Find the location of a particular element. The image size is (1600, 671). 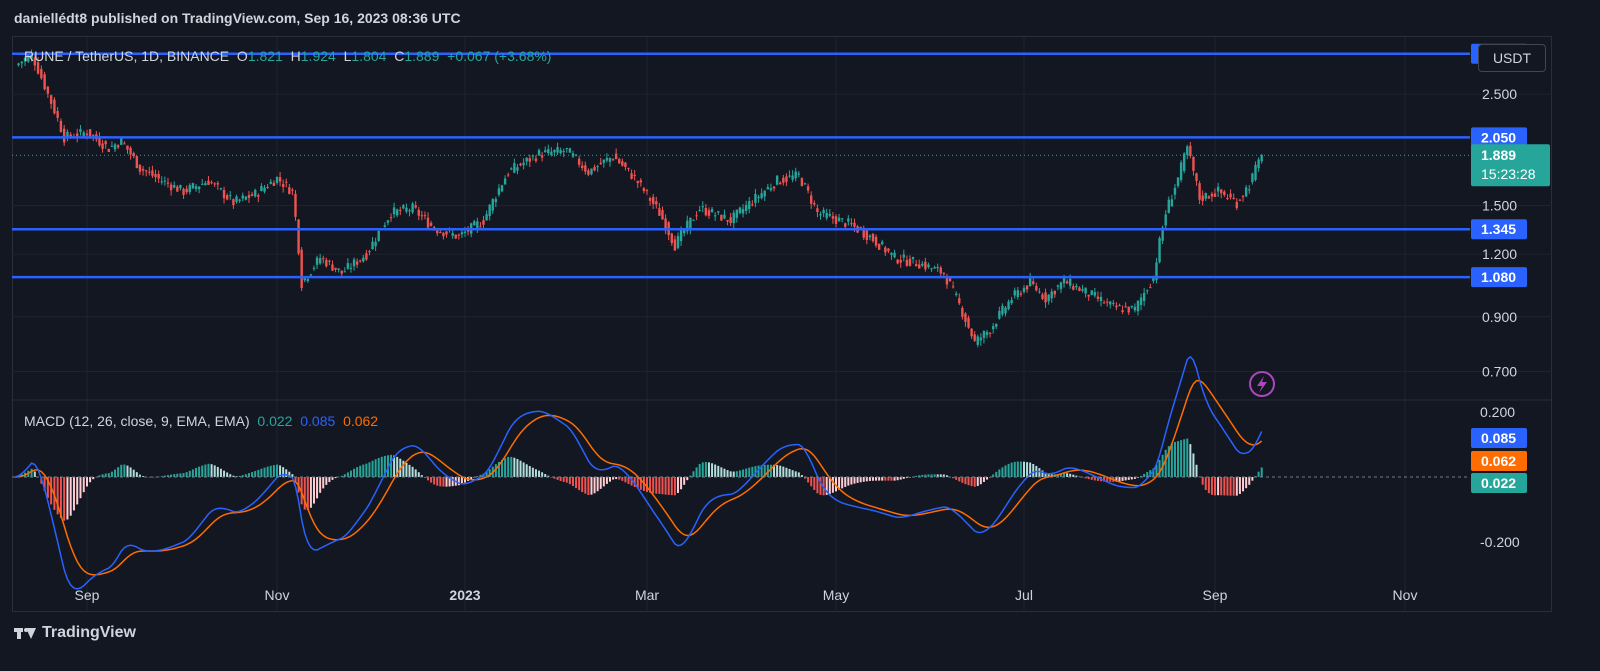

macd-line-value: 0.085 is located at coordinates (318, 421).